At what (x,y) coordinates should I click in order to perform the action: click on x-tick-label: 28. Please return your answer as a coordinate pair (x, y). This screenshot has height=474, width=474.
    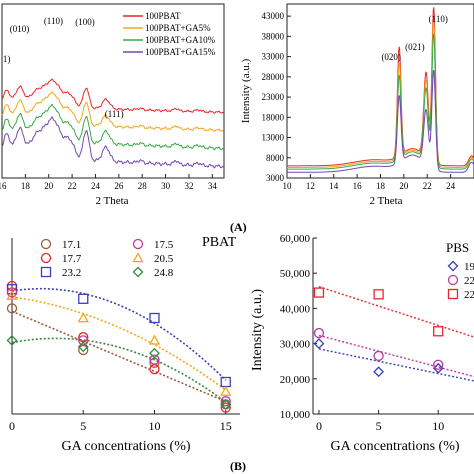
    Looking at the image, I should click on (143, 186).